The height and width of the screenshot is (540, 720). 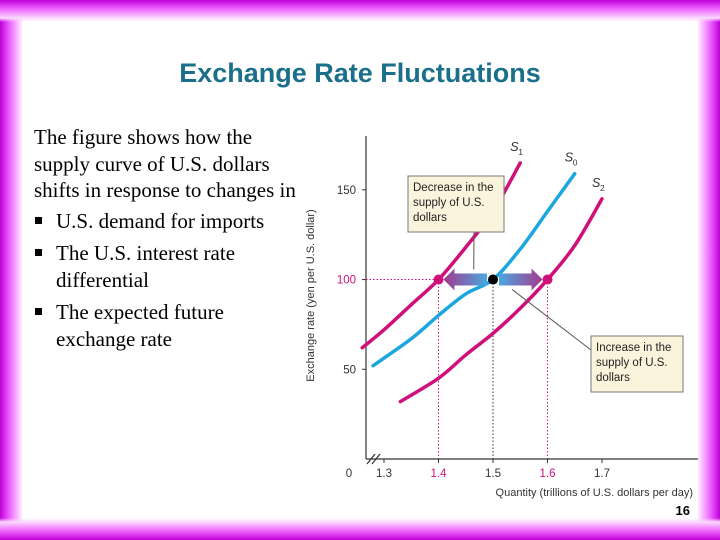 I want to click on bullet-text: The expected future exchange rate, so click(x=140, y=325).